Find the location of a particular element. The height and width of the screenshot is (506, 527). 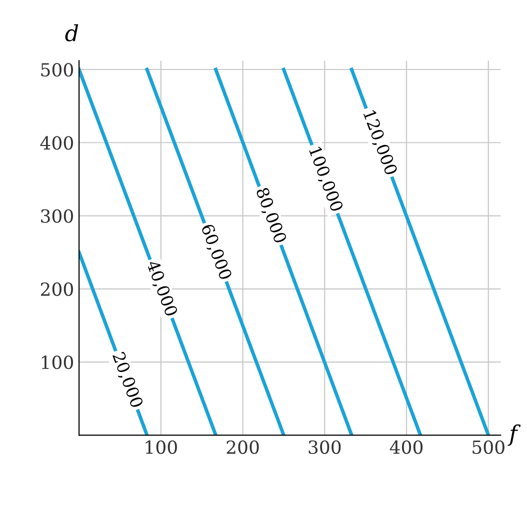

x-tick-label: 100 is located at coordinates (161, 447).